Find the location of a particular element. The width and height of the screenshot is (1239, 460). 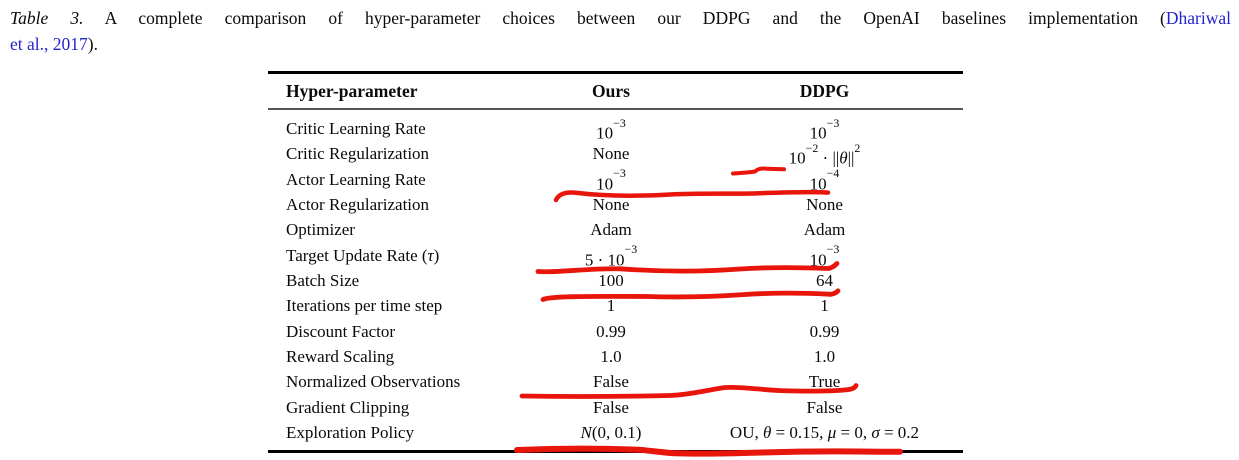

cell-ddpg-row5: Adam is located at coordinates (824, 230).